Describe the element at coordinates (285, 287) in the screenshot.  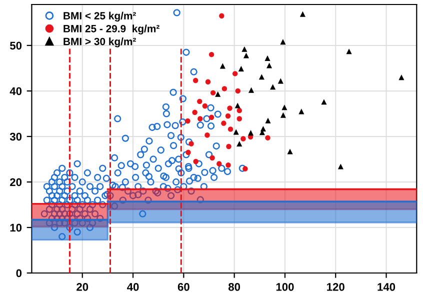
I see `x-tick-label: 100` at that location.